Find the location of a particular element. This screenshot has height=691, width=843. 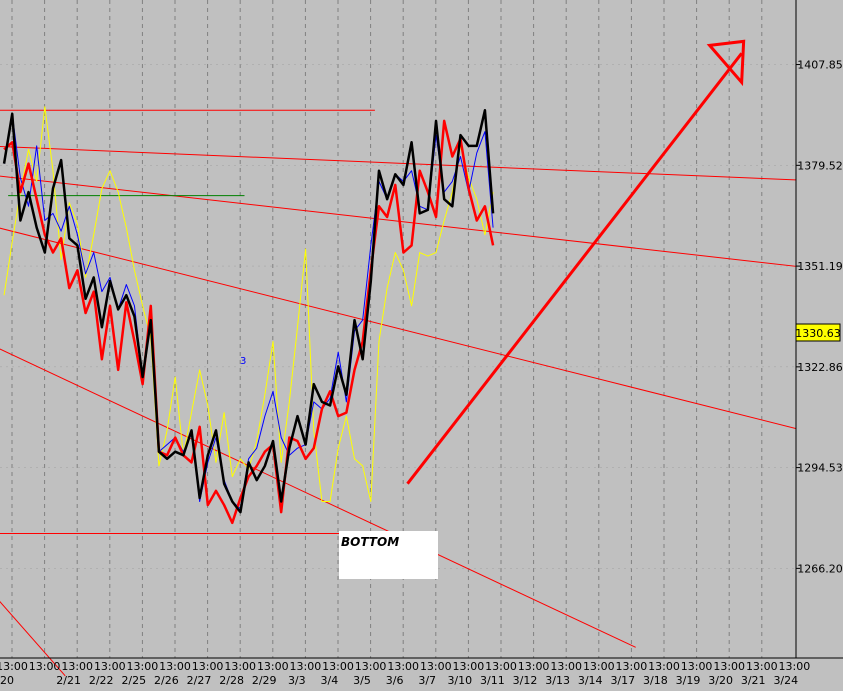

x-tick-date: 3/11 is located at coordinates (492, 680).